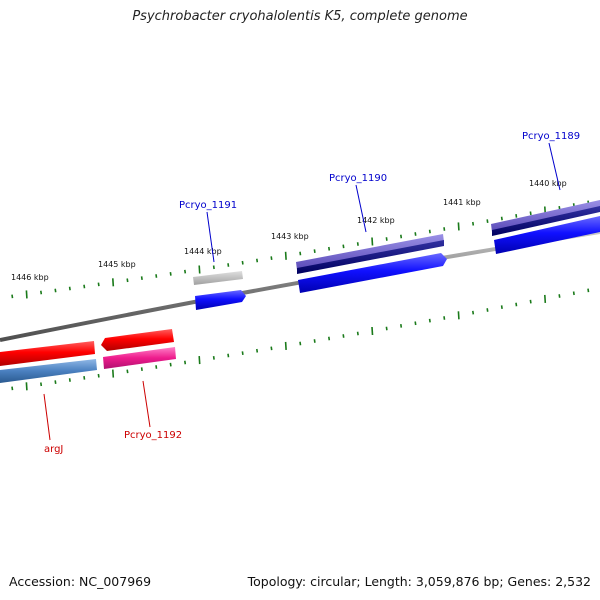 This screenshot has width=600, height=600. What do you see at coordinates (47, 353) in the screenshot?
I see `cds-arrow-argj` at bounding box center [47, 353].